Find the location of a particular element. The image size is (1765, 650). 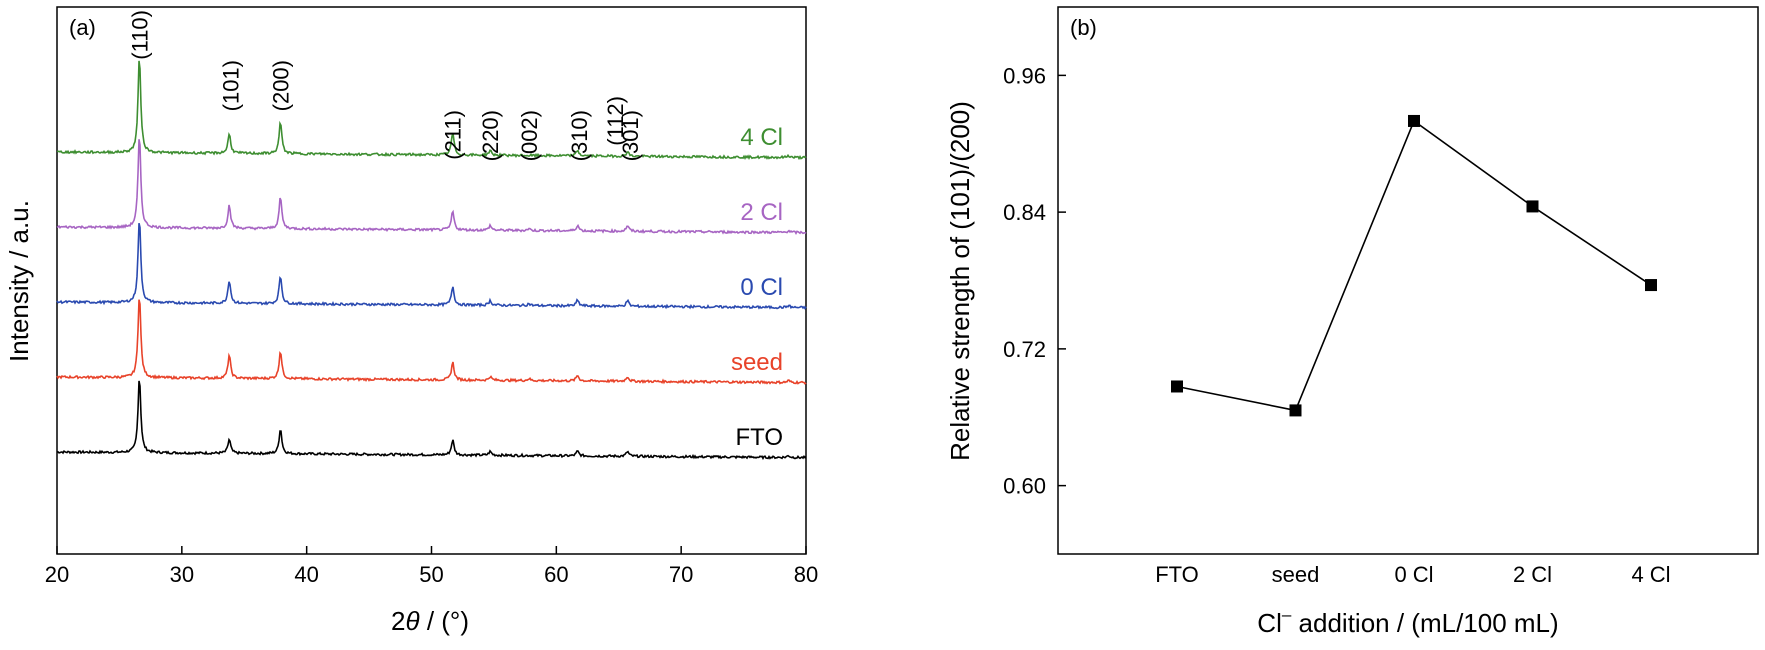

peak-label: (220) is located at coordinates (490, 135).